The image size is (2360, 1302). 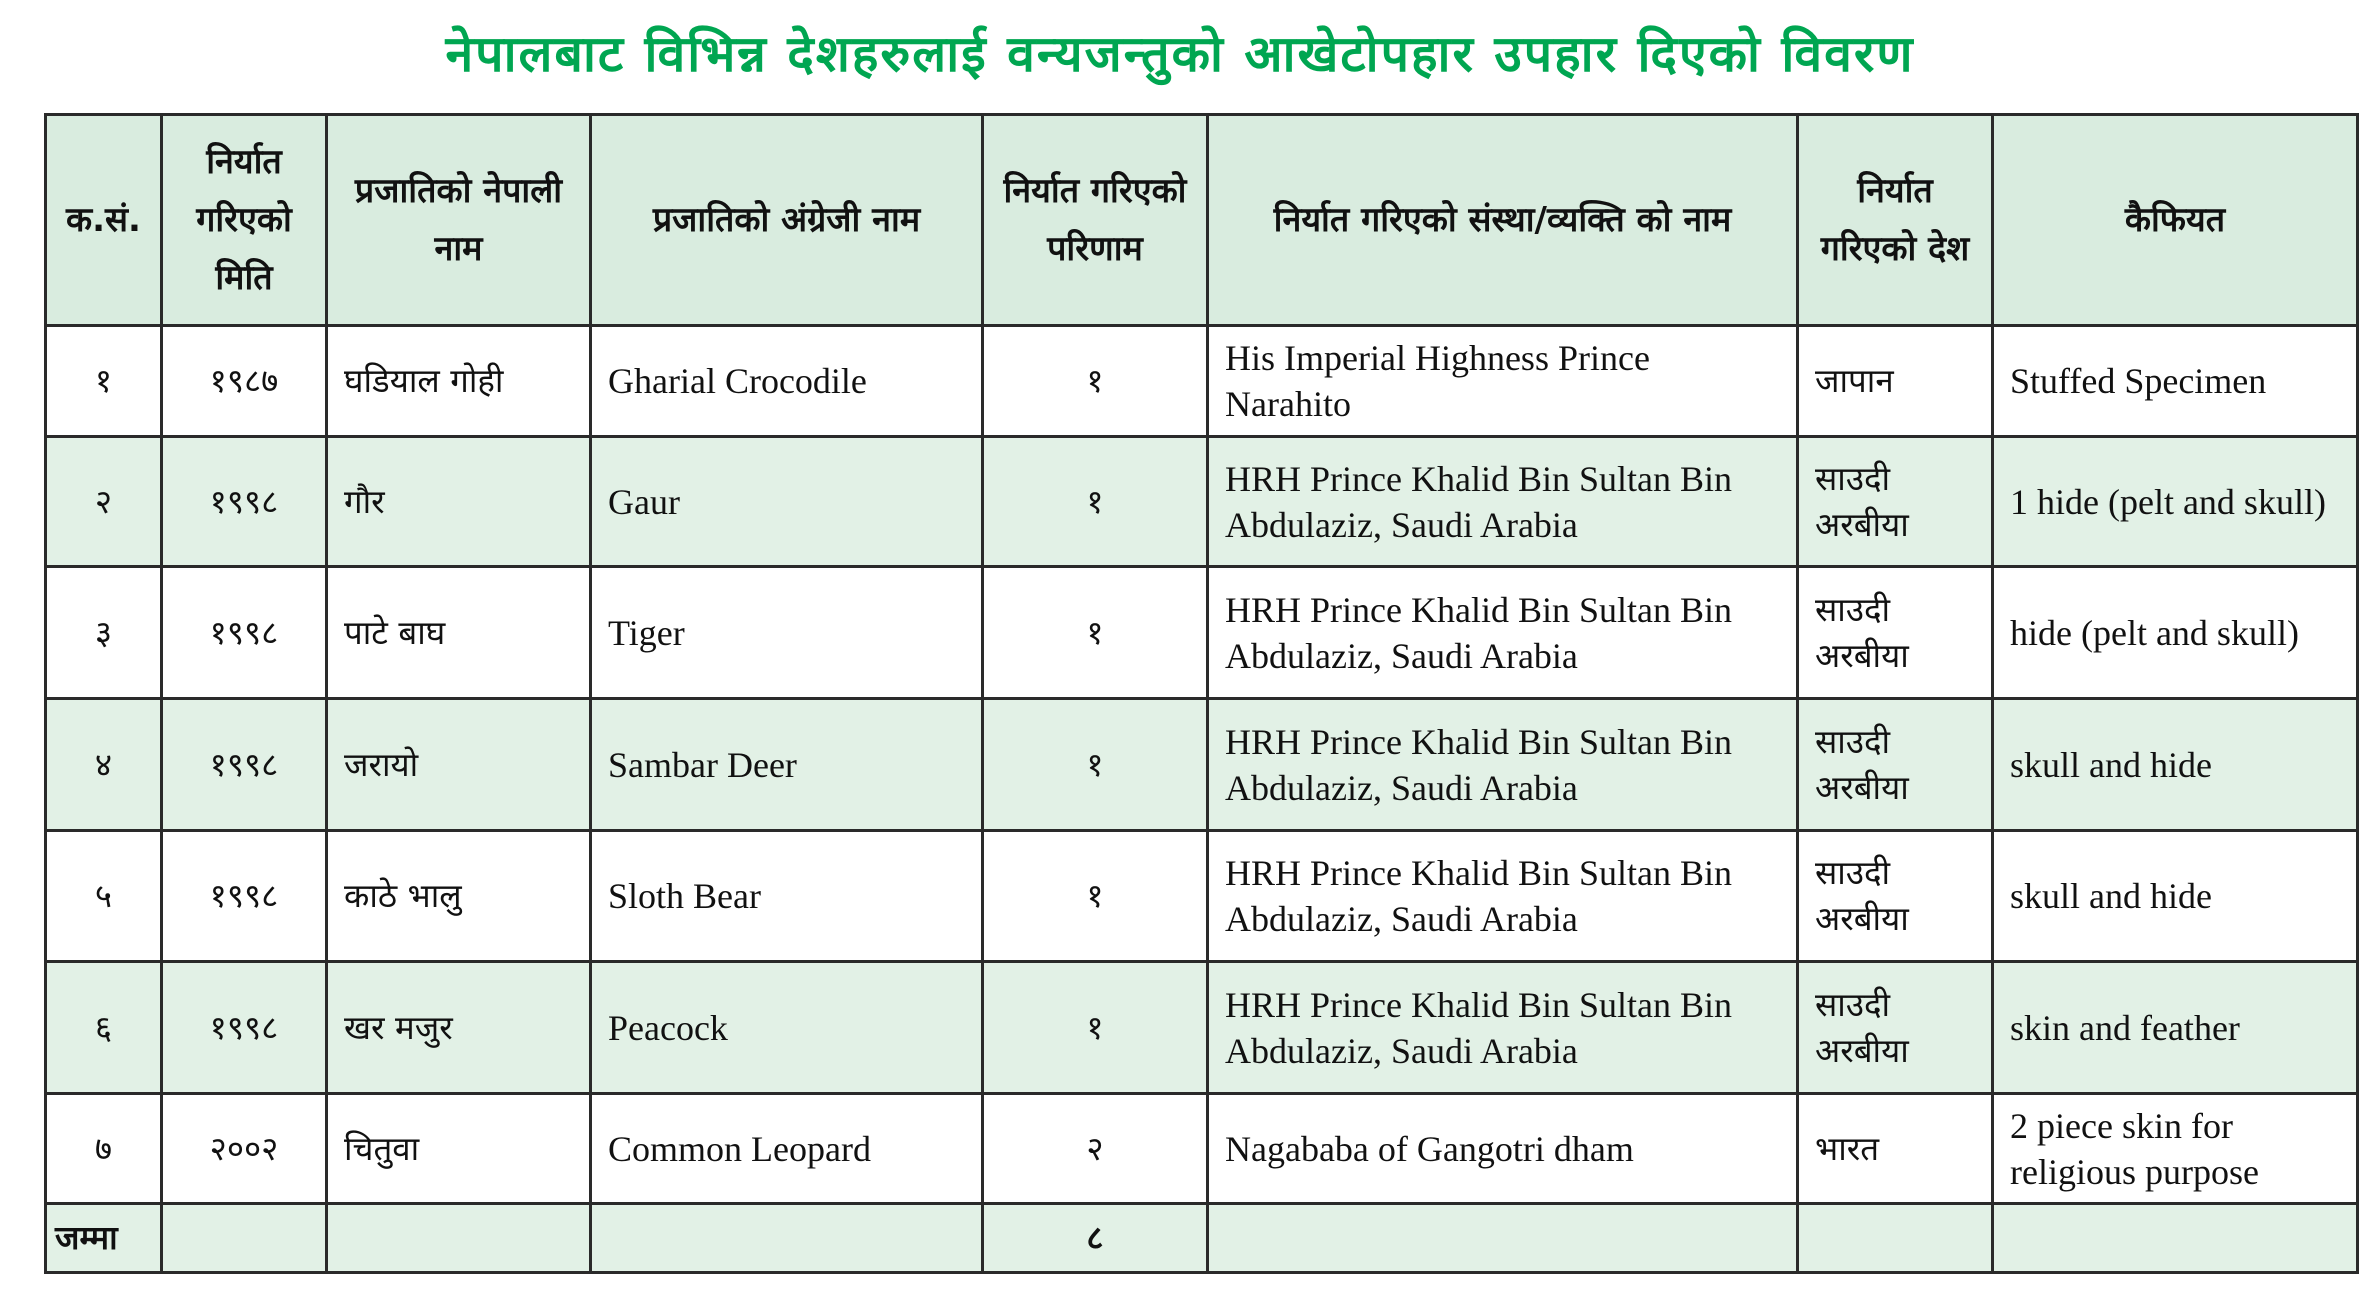 What do you see at coordinates (1895, 381) in the screenshot?
I see `country-cell: जापान` at bounding box center [1895, 381].